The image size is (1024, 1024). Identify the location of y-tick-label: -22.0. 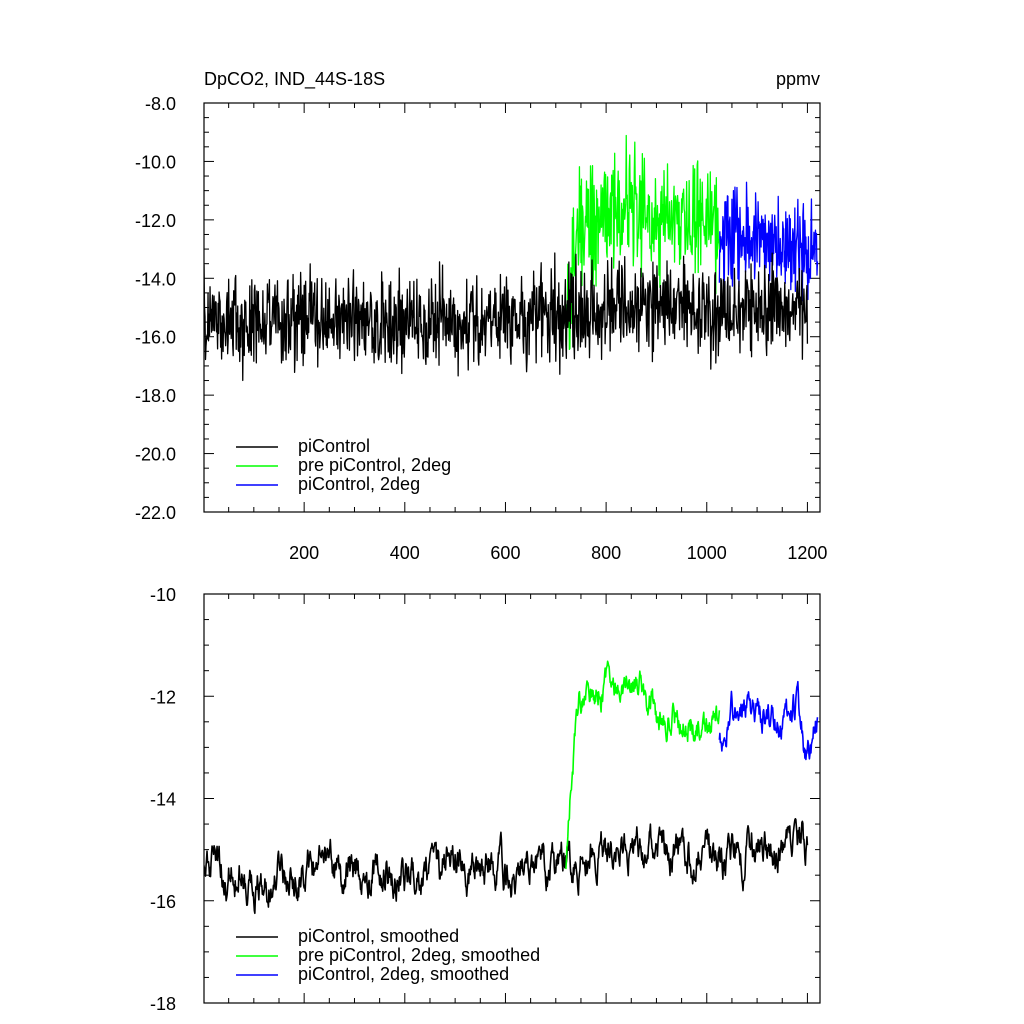
(155, 513).